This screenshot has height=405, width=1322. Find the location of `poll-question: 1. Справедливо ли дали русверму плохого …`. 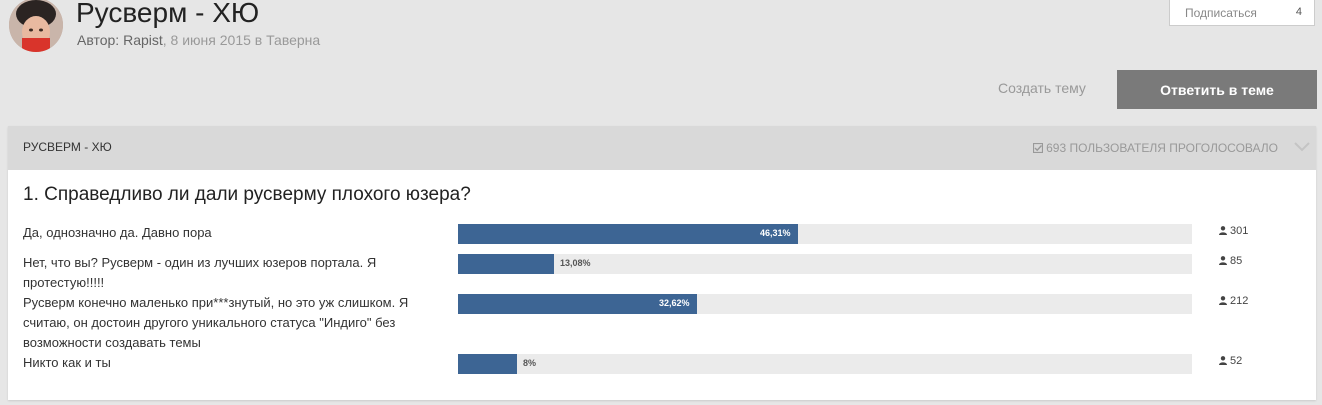

poll-question: 1. Справедливо ли дали русверму плохого … is located at coordinates (247, 194).